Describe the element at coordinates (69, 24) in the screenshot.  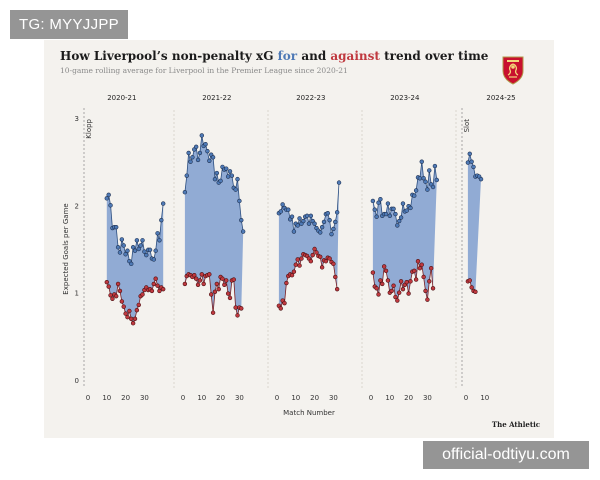
I see `watermark-top-label: TG: MYYJJPP` at that location.